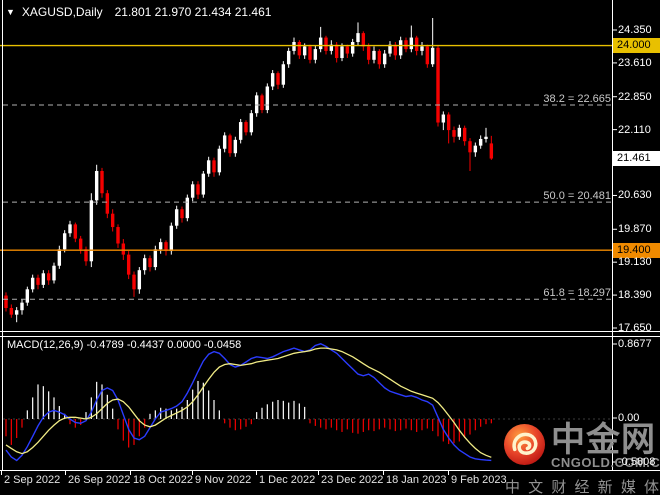 Image resolution: width=660 pixels, height=495 pixels. What do you see at coordinates (603, 440) in the screenshot?
I see `watermark-brand-text: 中金网` at bounding box center [603, 440].